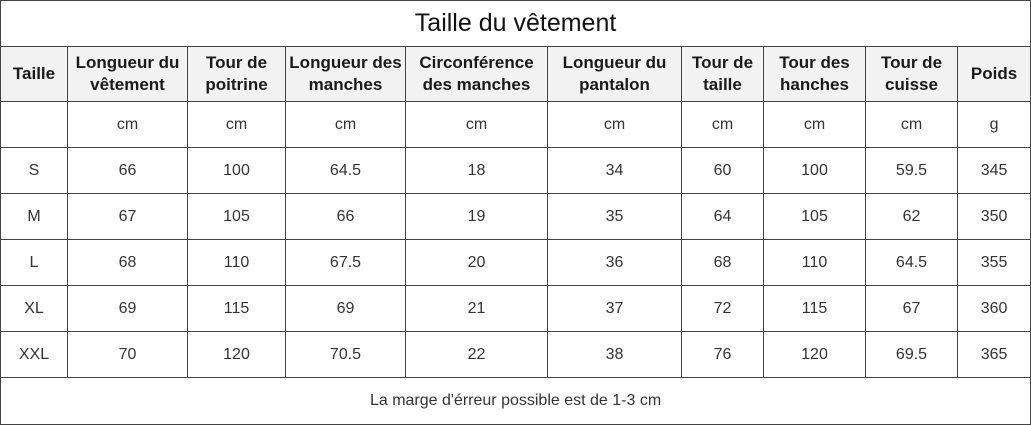  I want to click on column-header-label: Longueur des manches, so click(345, 73).